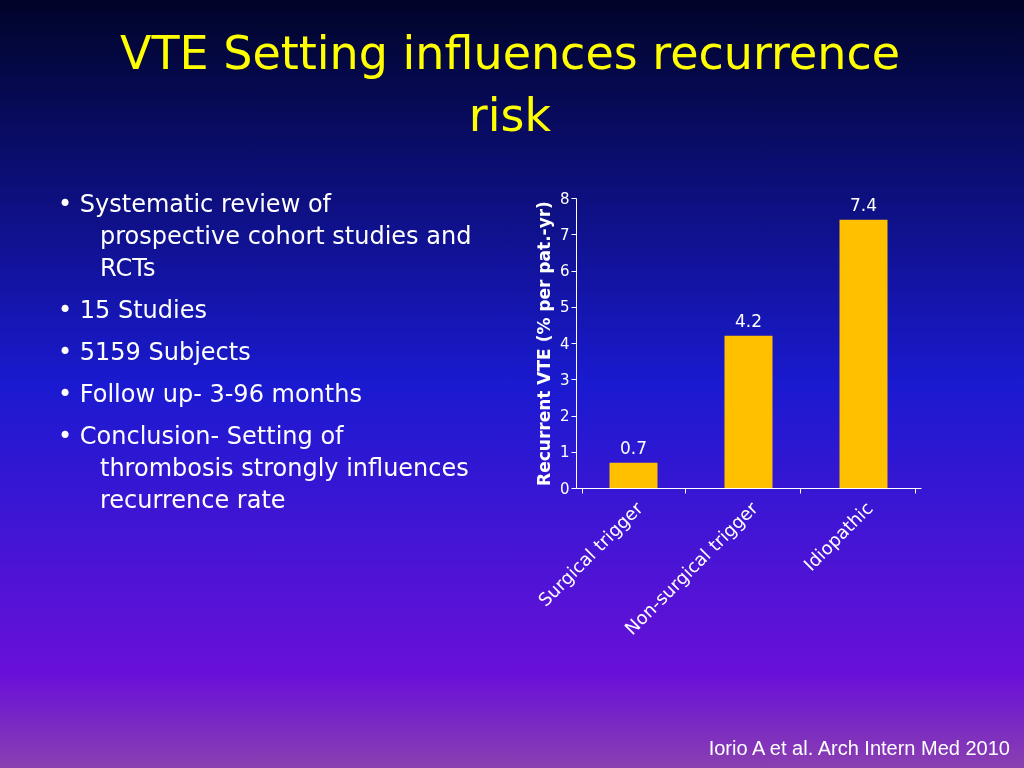  Describe the element at coordinates (859, 748) in the screenshot. I see `text: Iorio A et al. Arch Intern Med 2010` at that location.